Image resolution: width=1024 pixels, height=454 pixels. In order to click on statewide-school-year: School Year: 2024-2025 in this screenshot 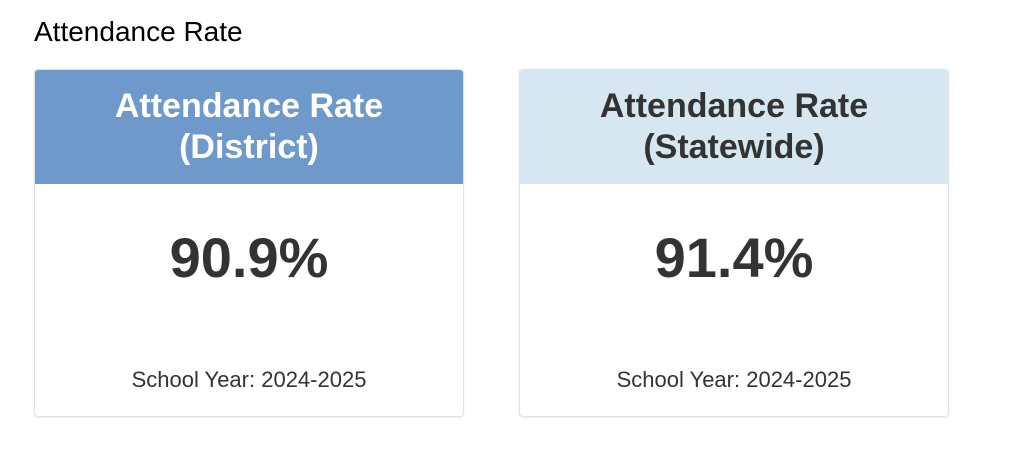, I will do `click(734, 379)`.